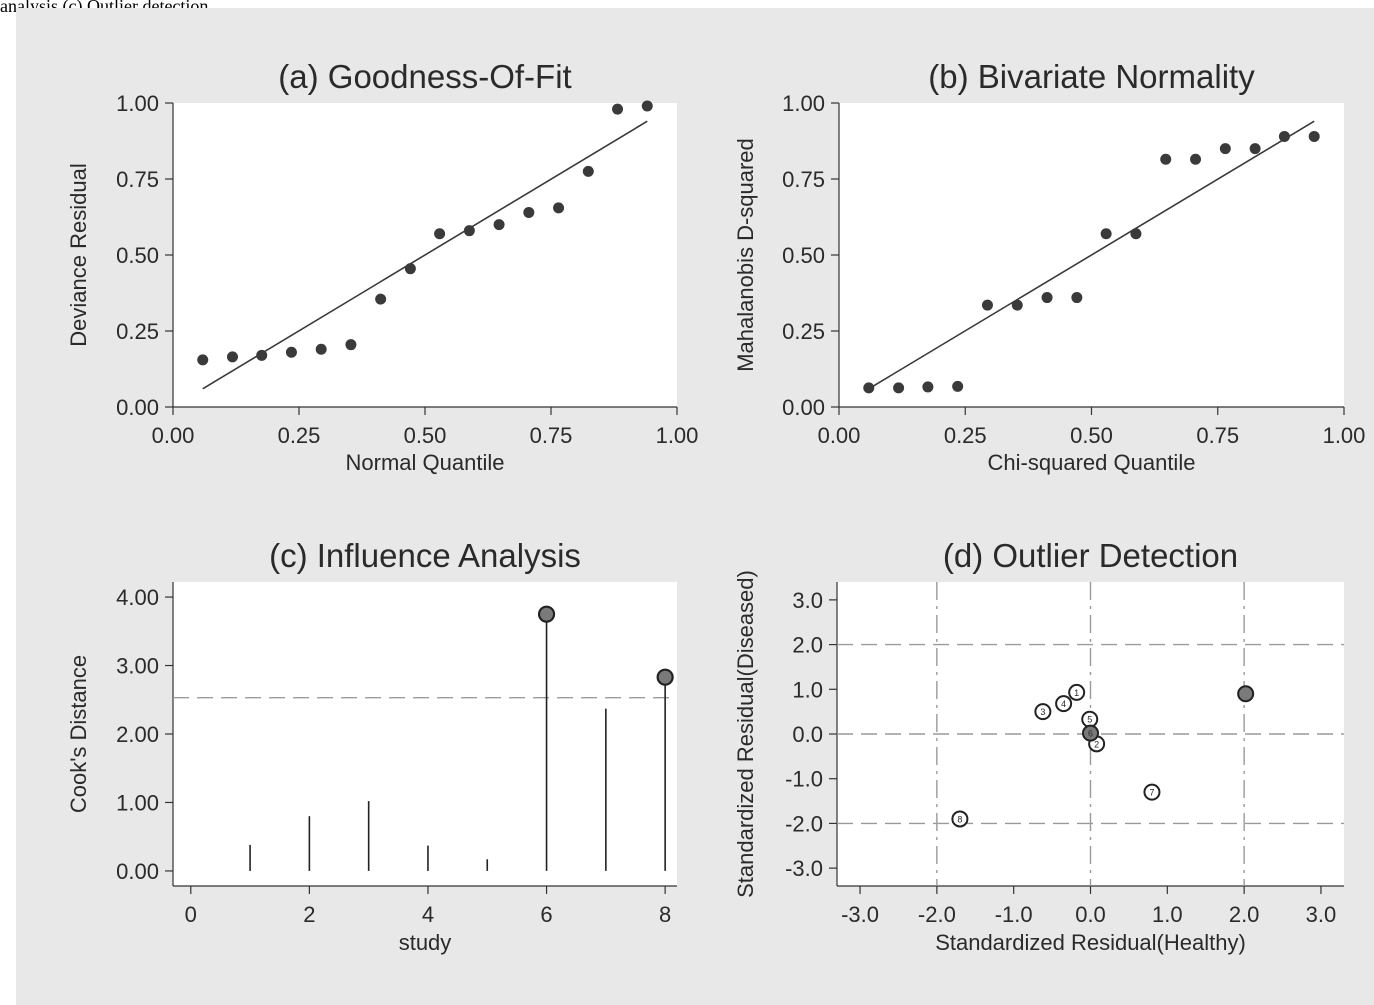 The height and width of the screenshot is (1005, 1374). What do you see at coordinates (860, 914) in the screenshot?
I see `x-tick-label: -3.0` at bounding box center [860, 914].